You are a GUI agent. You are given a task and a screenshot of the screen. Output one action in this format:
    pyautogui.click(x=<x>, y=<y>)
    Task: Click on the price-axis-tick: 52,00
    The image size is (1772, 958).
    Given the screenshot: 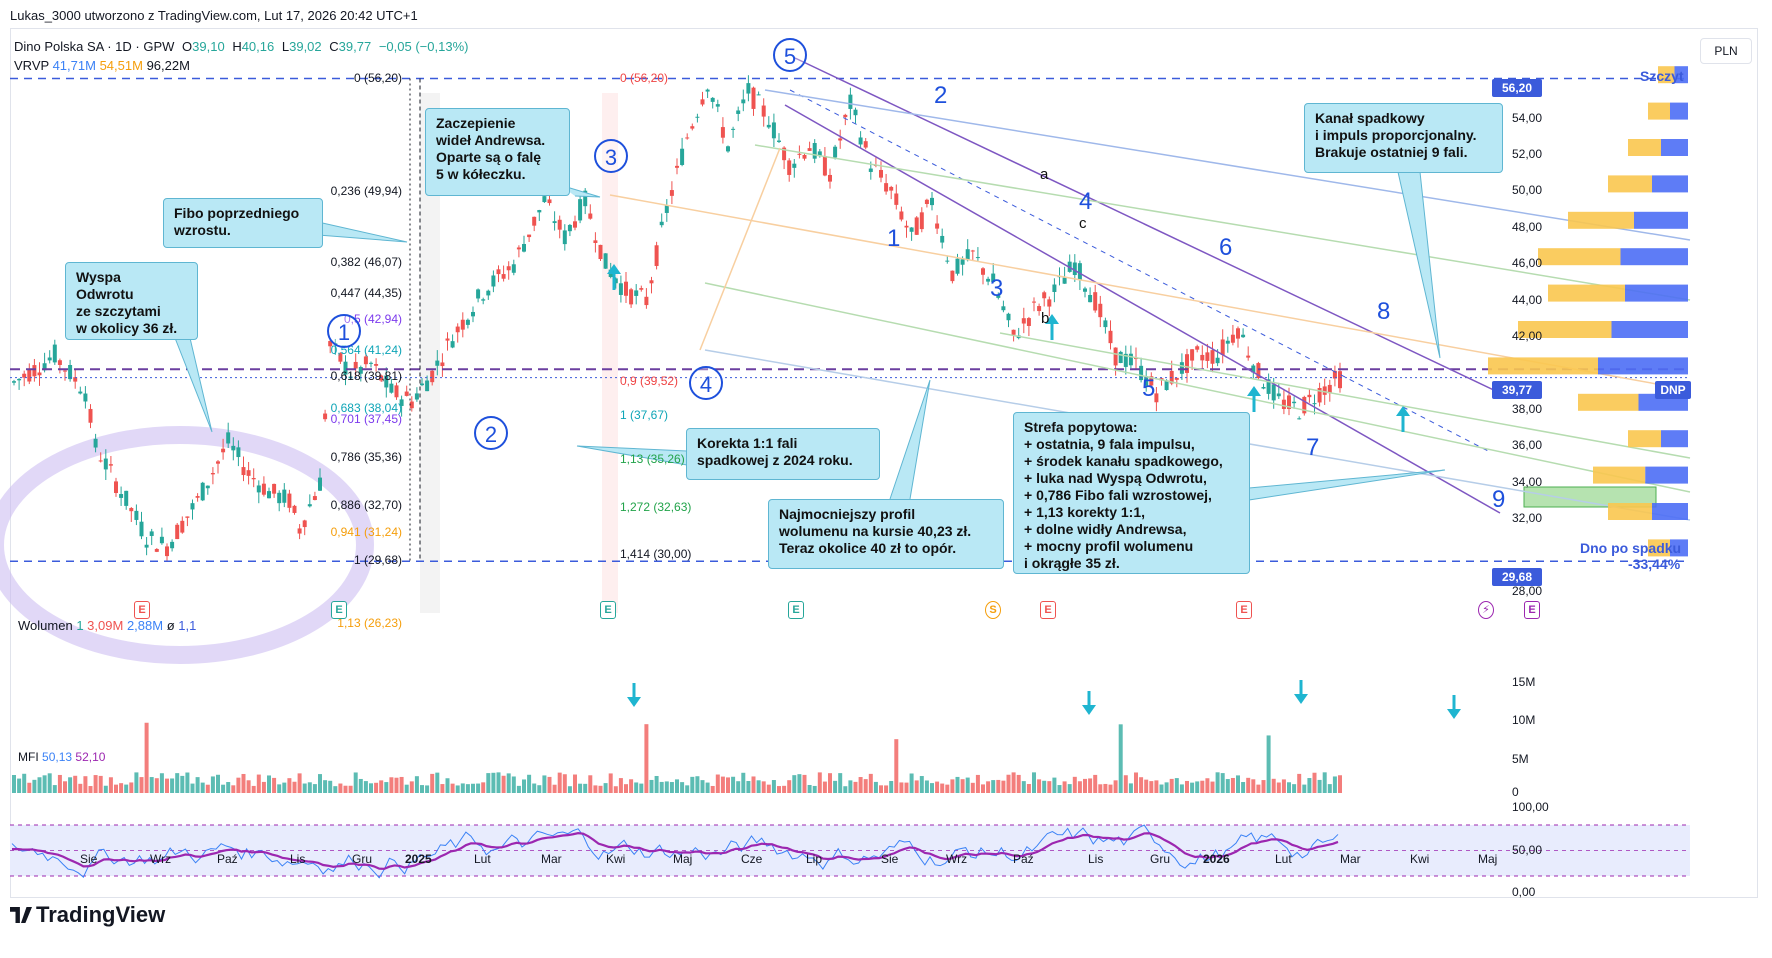 What is the action you would take?
    pyautogui.click(x=1527, y=154)
    